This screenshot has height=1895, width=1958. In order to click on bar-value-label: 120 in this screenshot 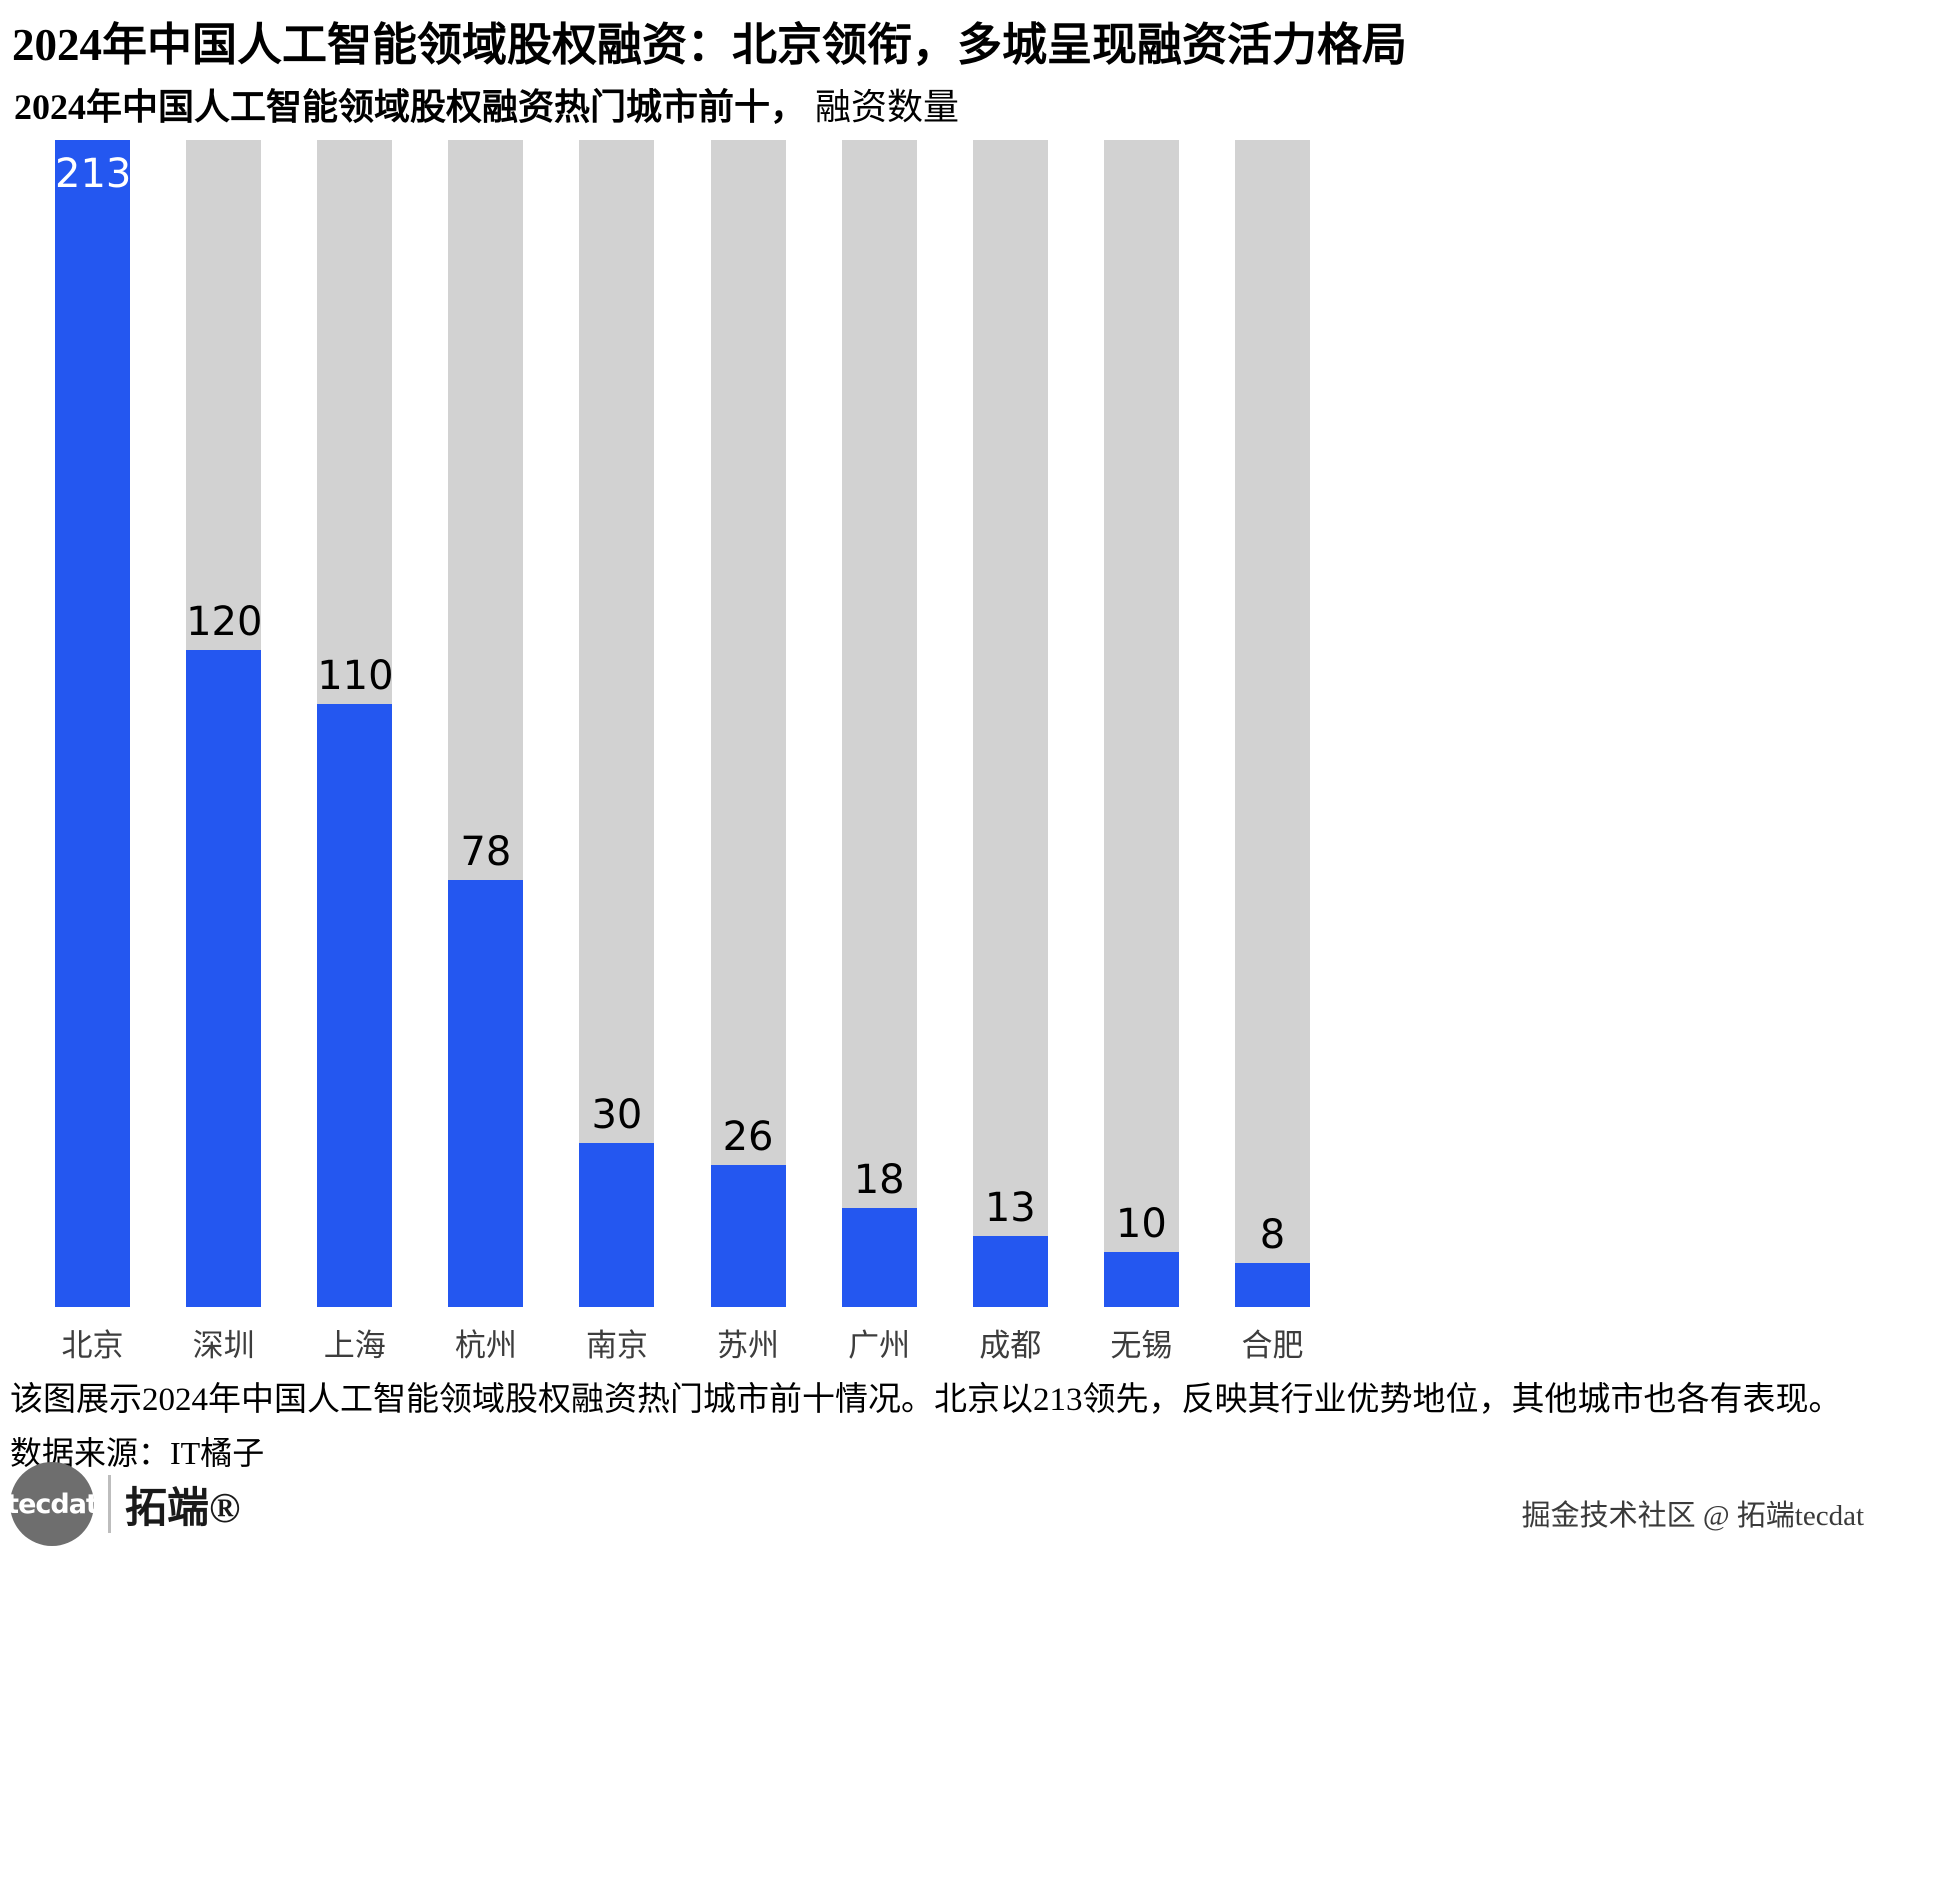, I will do `click(224, 621)`.